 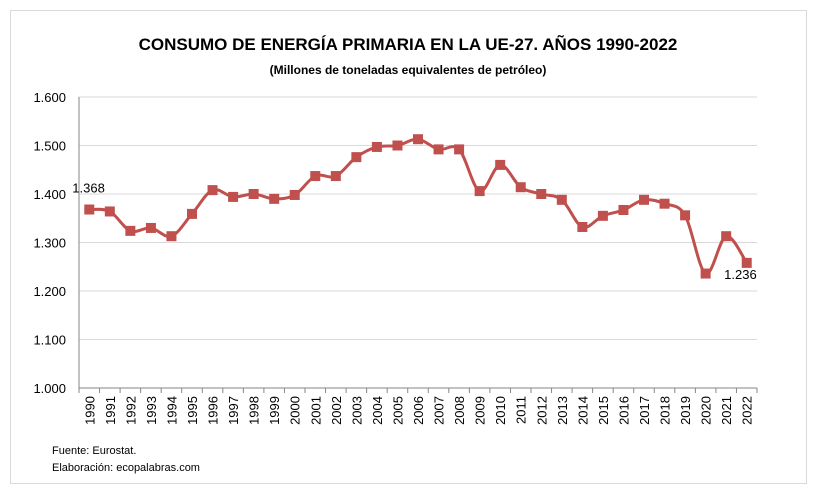 What do you see at coordinates (706, 410) in the screenshot?
I see `x-tick-label: 2020` at bounding box center [706, 410].